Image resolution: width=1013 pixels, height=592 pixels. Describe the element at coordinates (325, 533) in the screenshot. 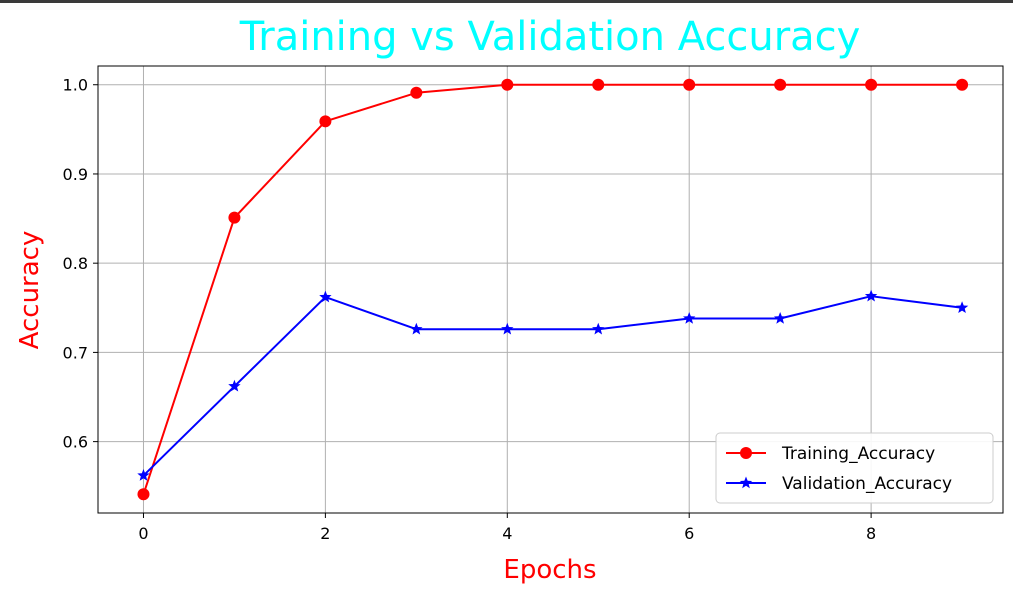

I see `x-tick-label: 2` at that location.